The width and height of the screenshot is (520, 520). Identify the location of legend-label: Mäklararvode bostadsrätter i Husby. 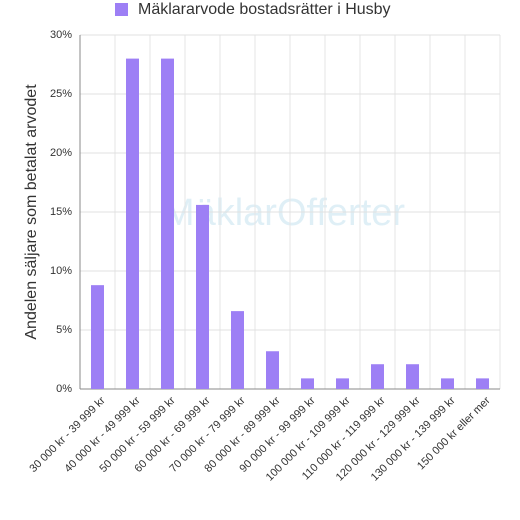
(264, 9).